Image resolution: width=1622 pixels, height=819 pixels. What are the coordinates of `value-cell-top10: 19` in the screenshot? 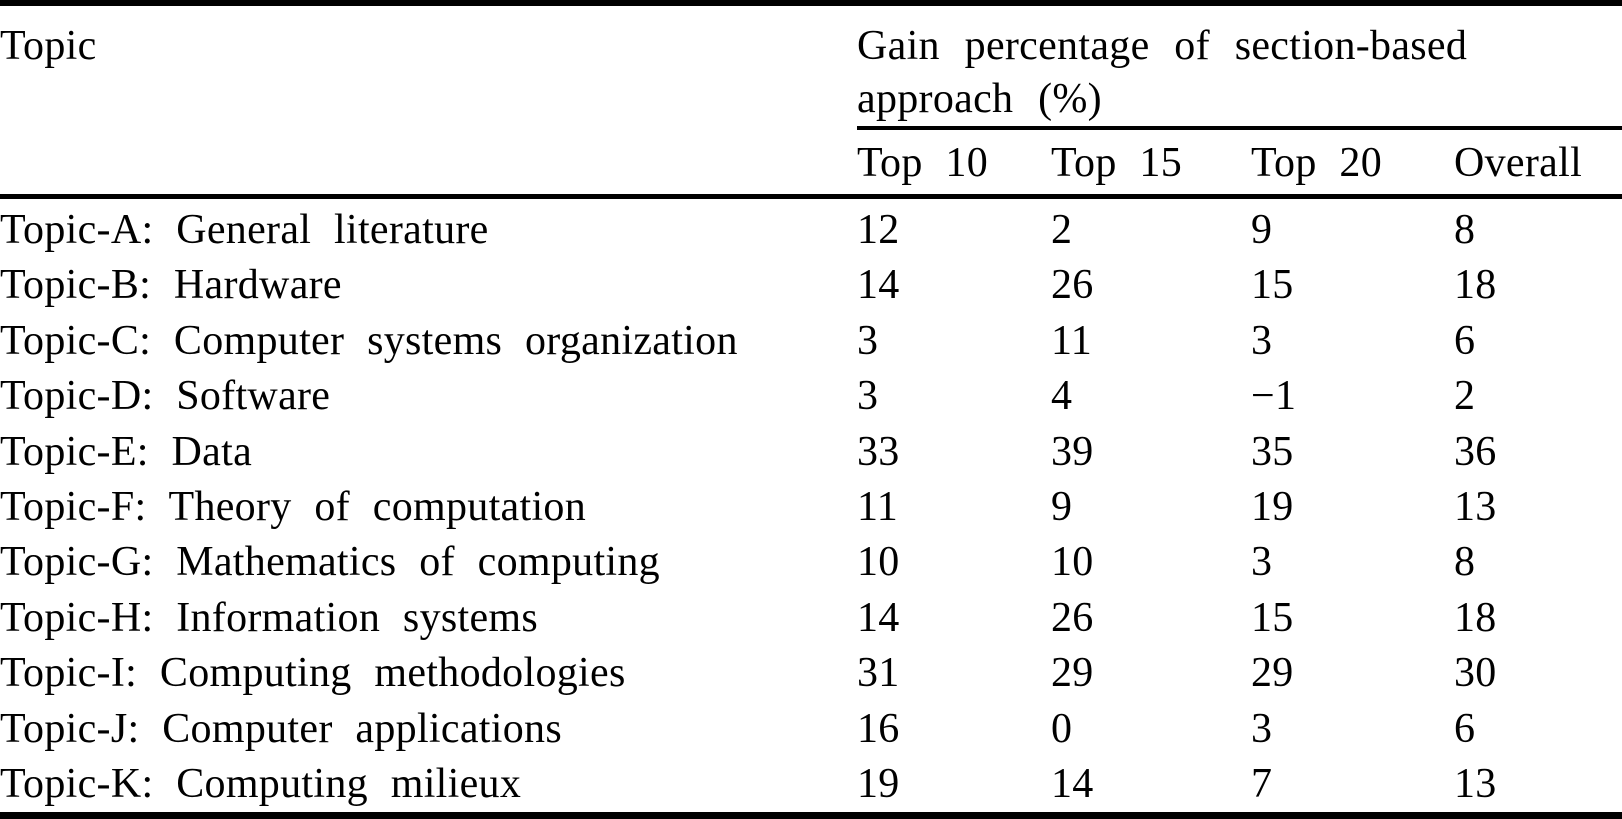 It's located at (878, 784).